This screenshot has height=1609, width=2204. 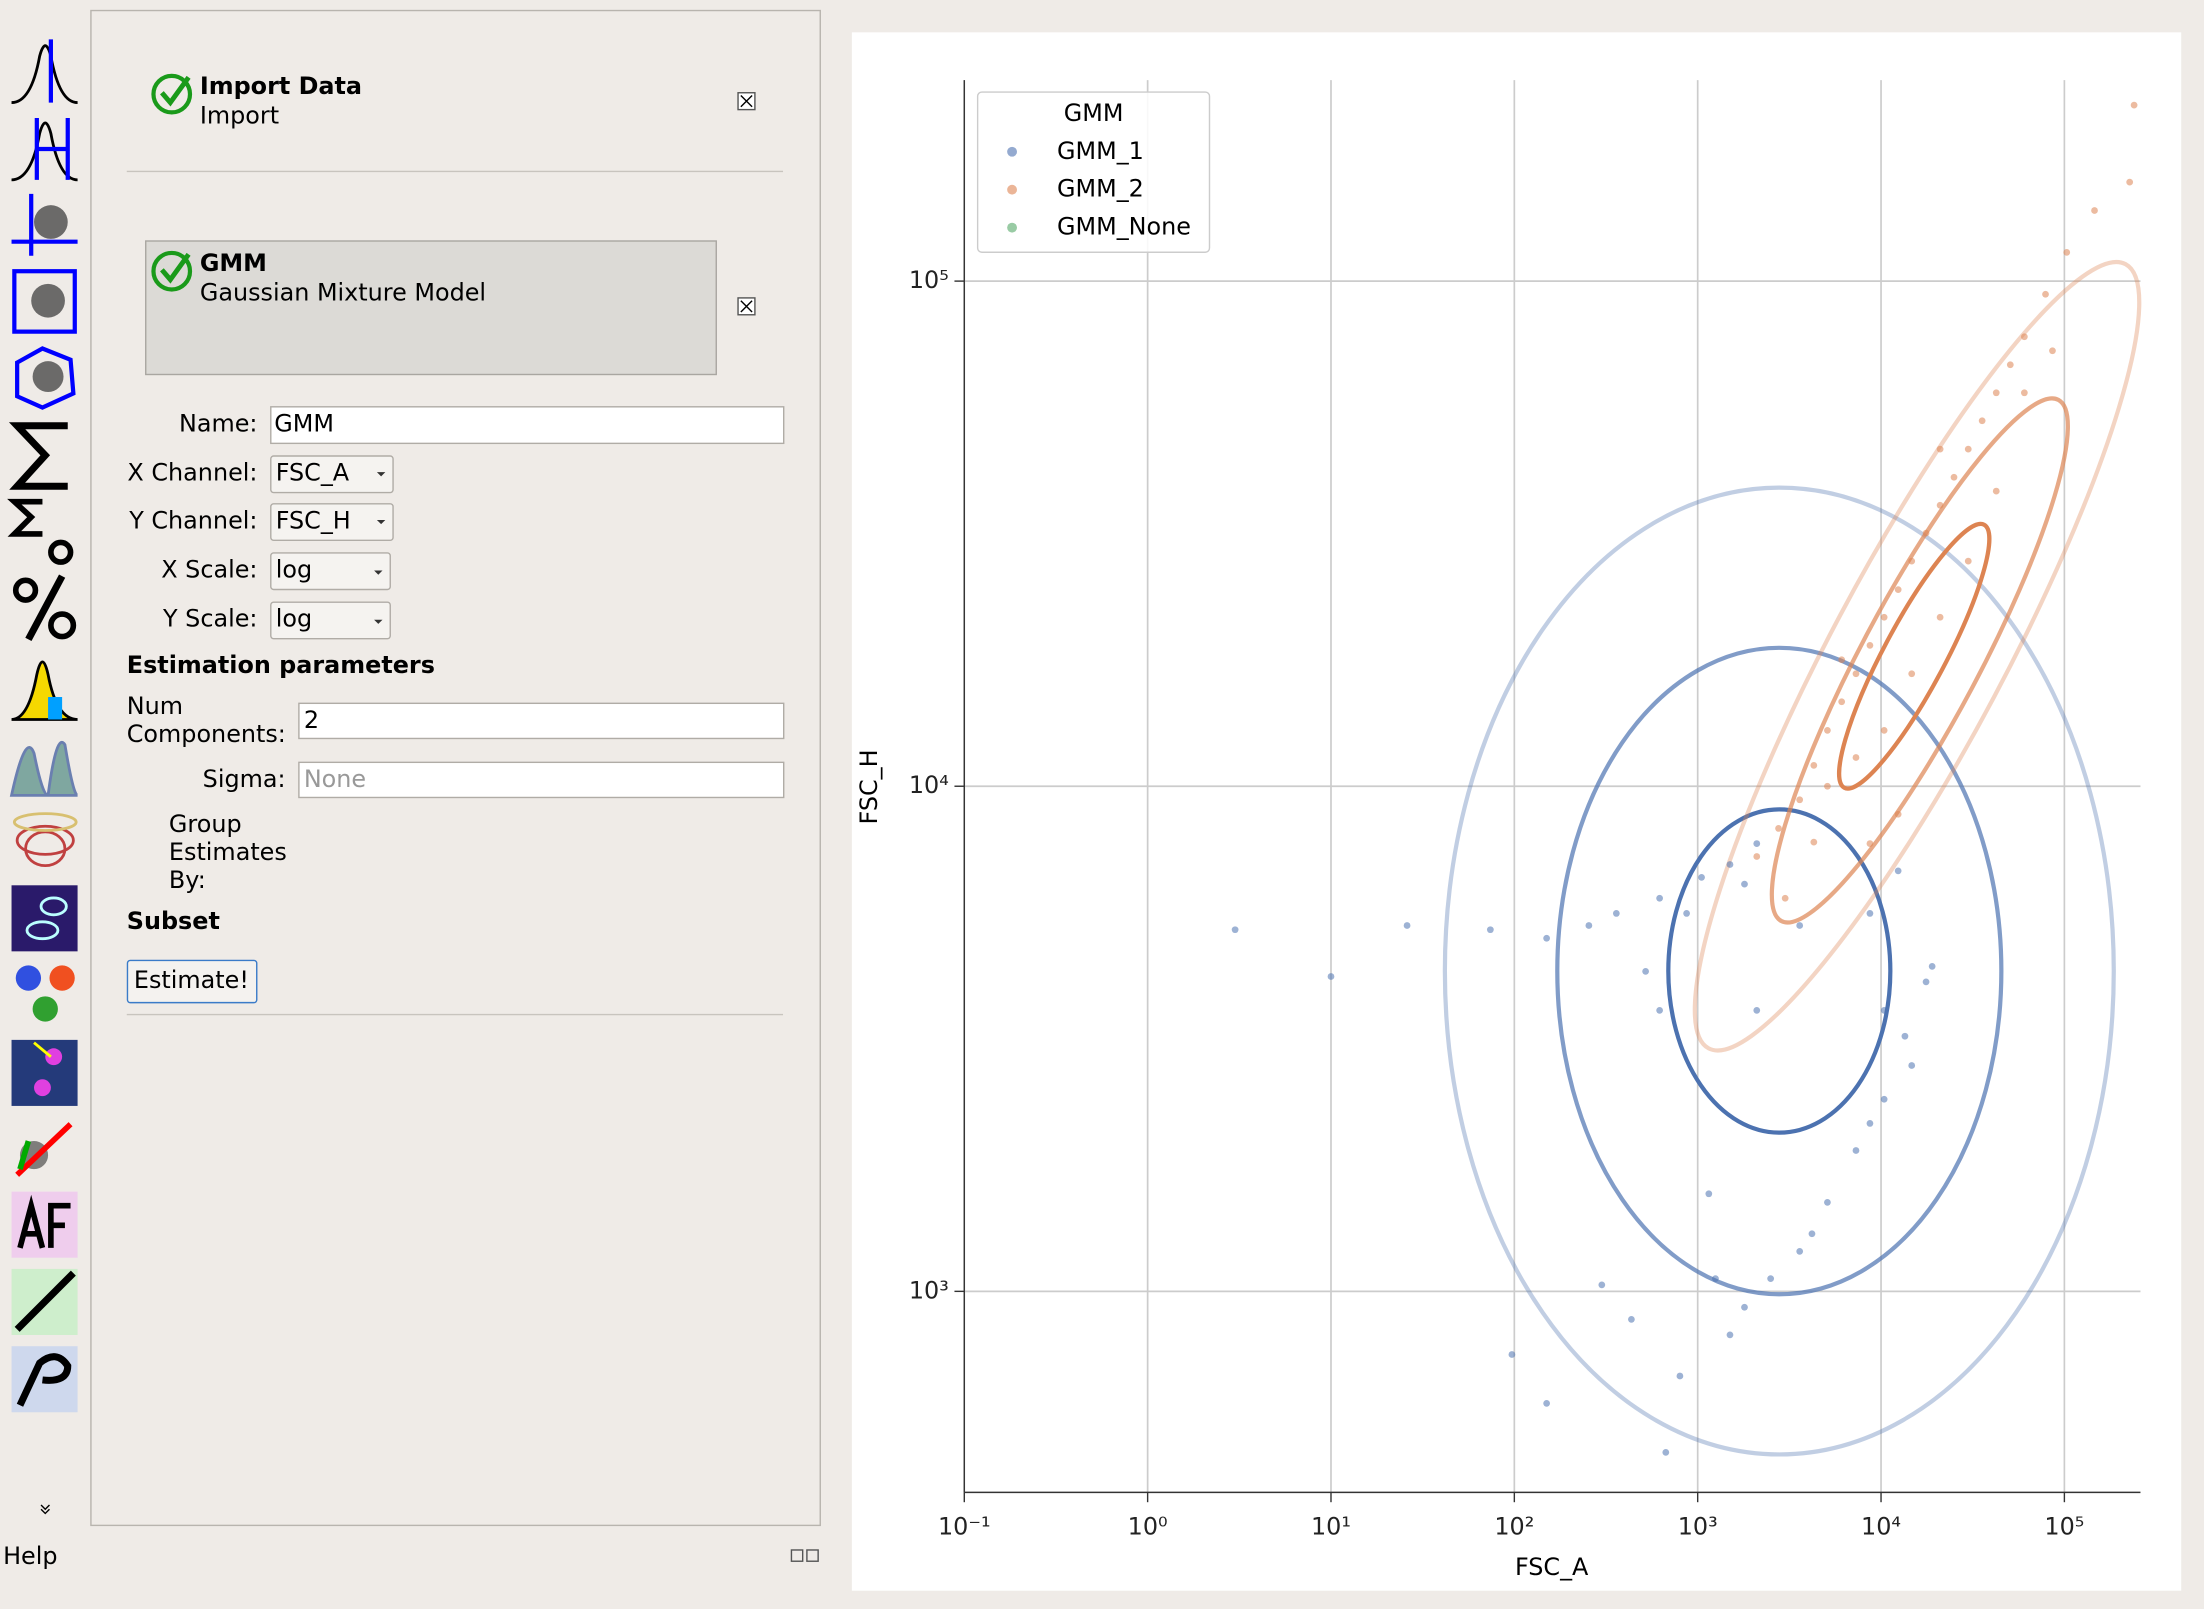 I want to click on status-check, so click(x=175, y=91).